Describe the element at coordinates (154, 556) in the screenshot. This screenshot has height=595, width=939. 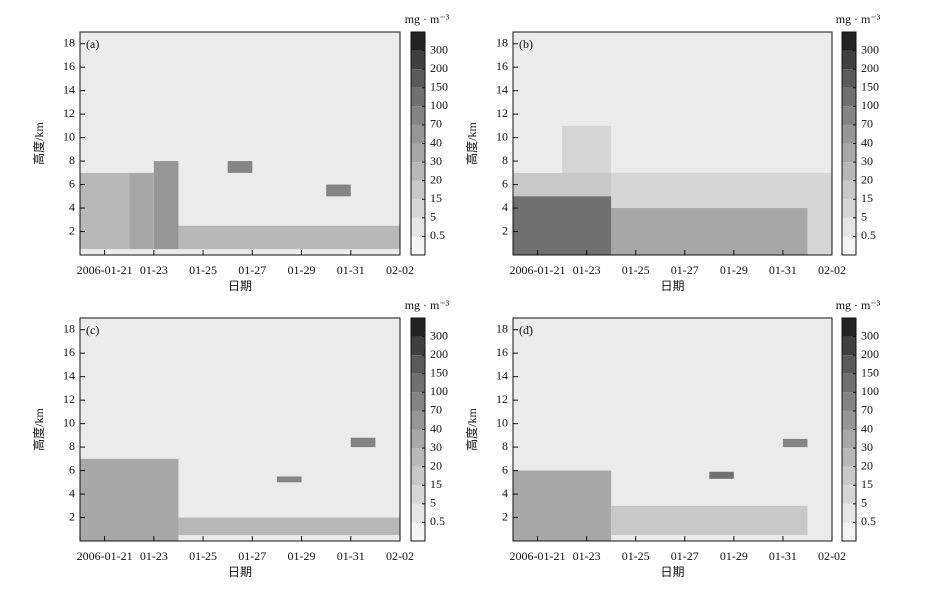
I see `x-tick-label: 01-23` at that location.